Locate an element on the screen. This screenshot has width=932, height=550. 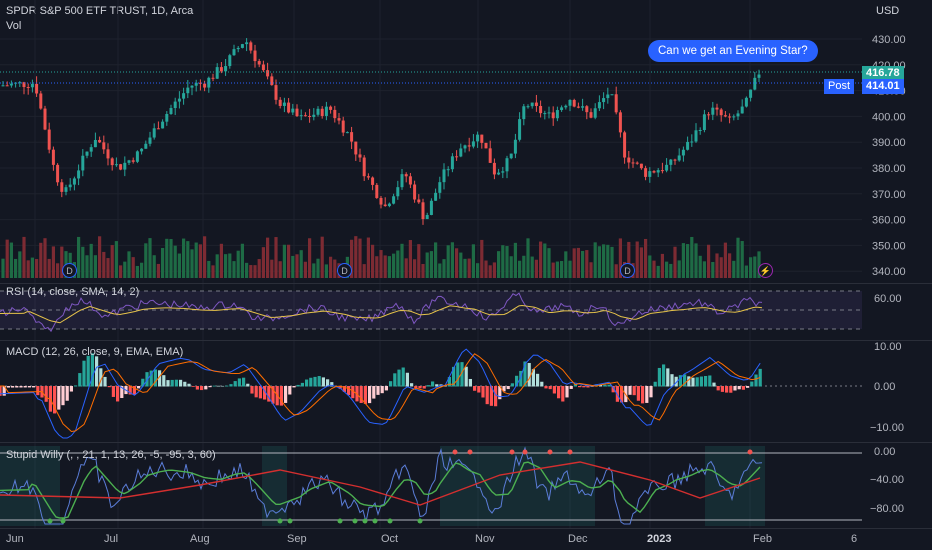
rsi-label: RSI (14, close, SMA, 14, 2) is located at coordinates (73, 292).